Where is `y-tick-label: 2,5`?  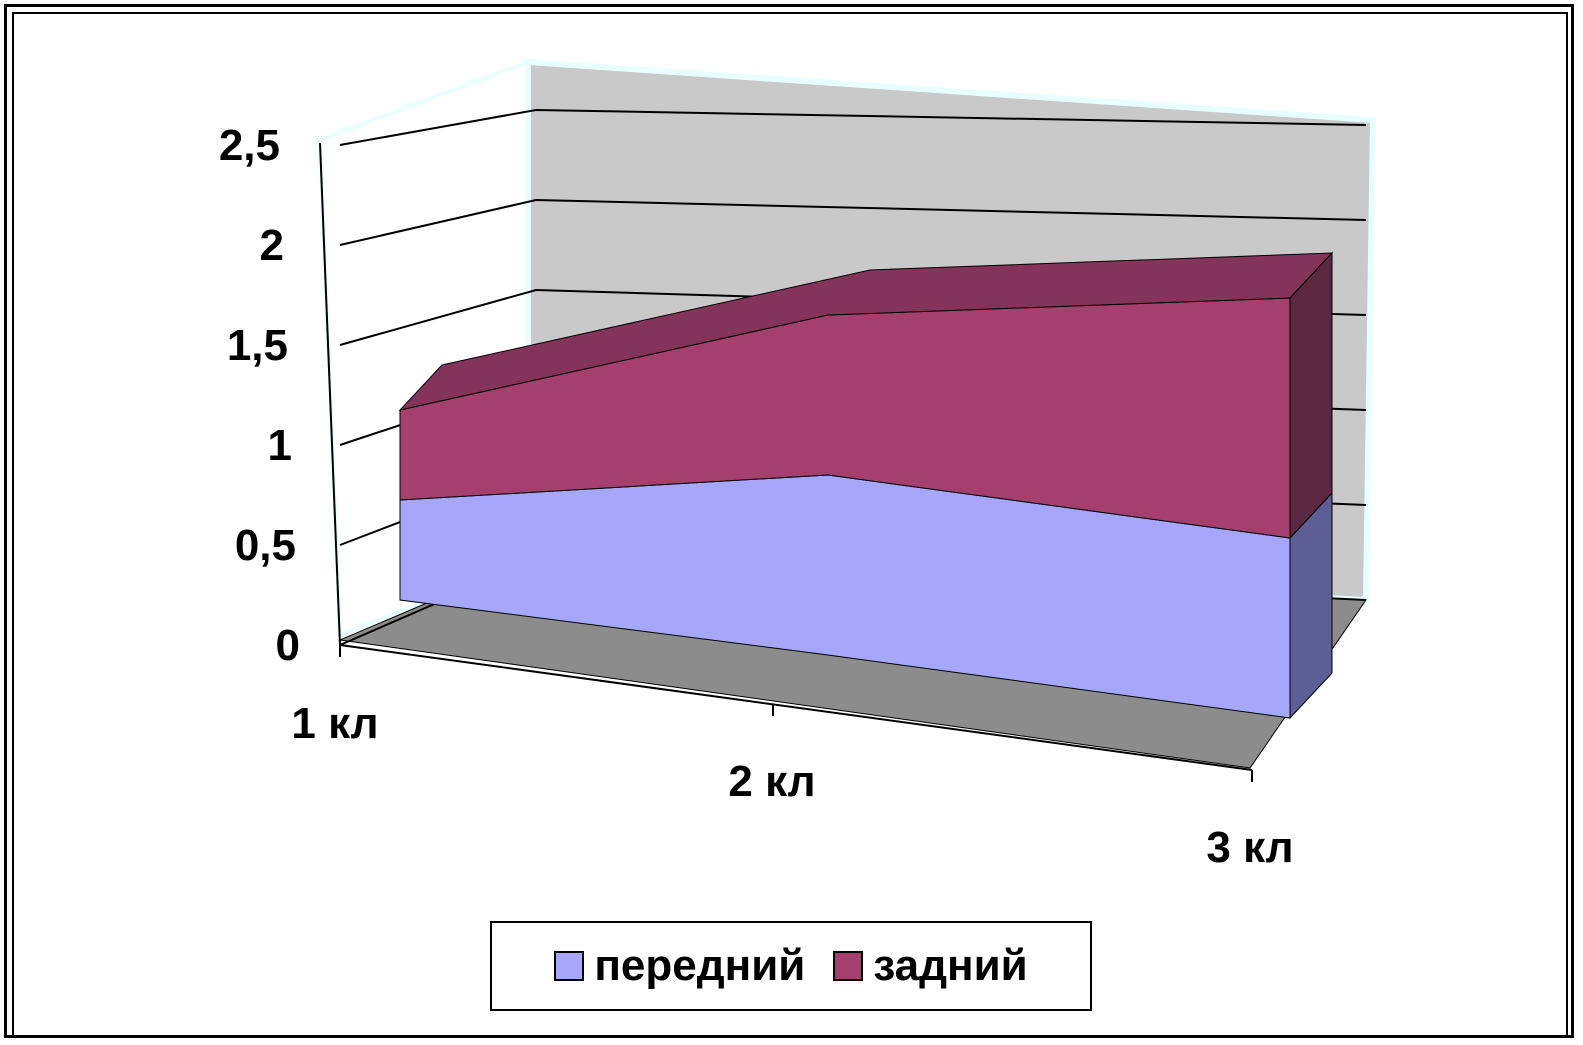 y-tick-label: 2,5 is located at coordinates (249, 145).